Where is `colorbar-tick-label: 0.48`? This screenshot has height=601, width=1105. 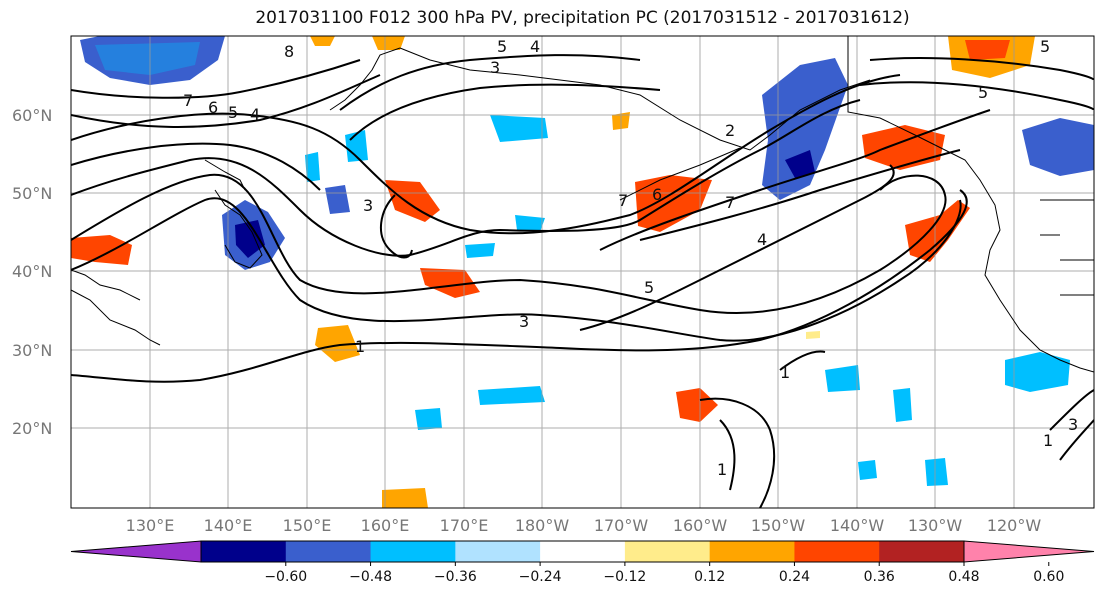
colorbar-tick-label: 0.48 is located at coordinates (963, 577).